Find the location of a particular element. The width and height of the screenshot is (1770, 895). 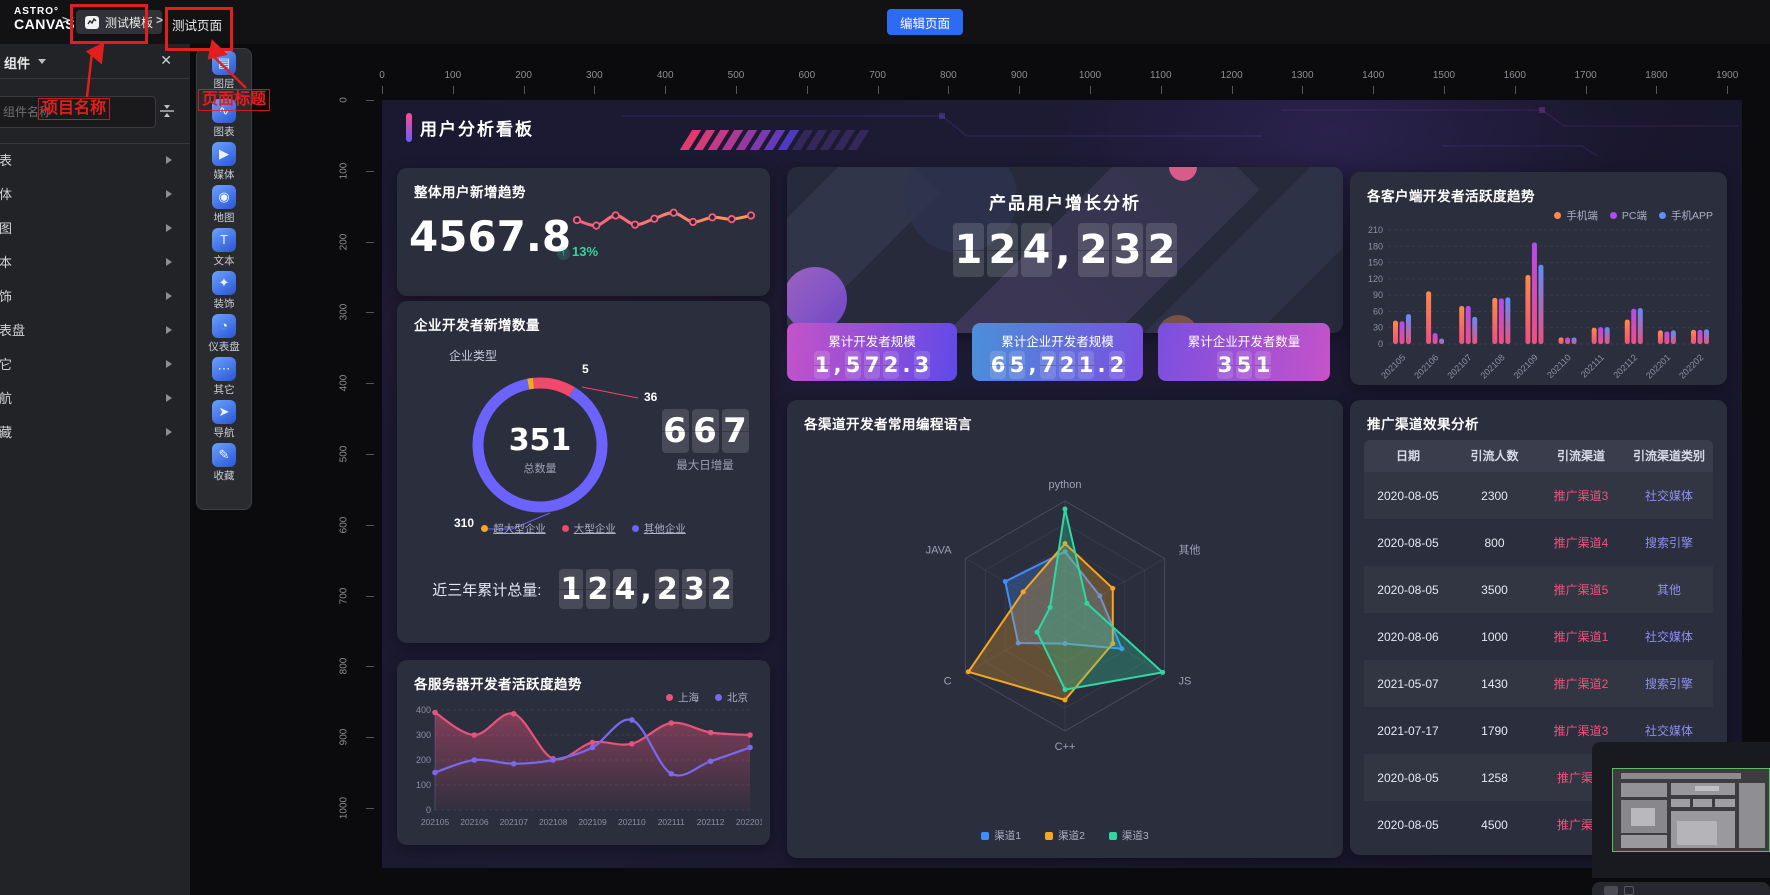

sidebar-item-收藏: 收藏 is located at coordinates (95, 433).